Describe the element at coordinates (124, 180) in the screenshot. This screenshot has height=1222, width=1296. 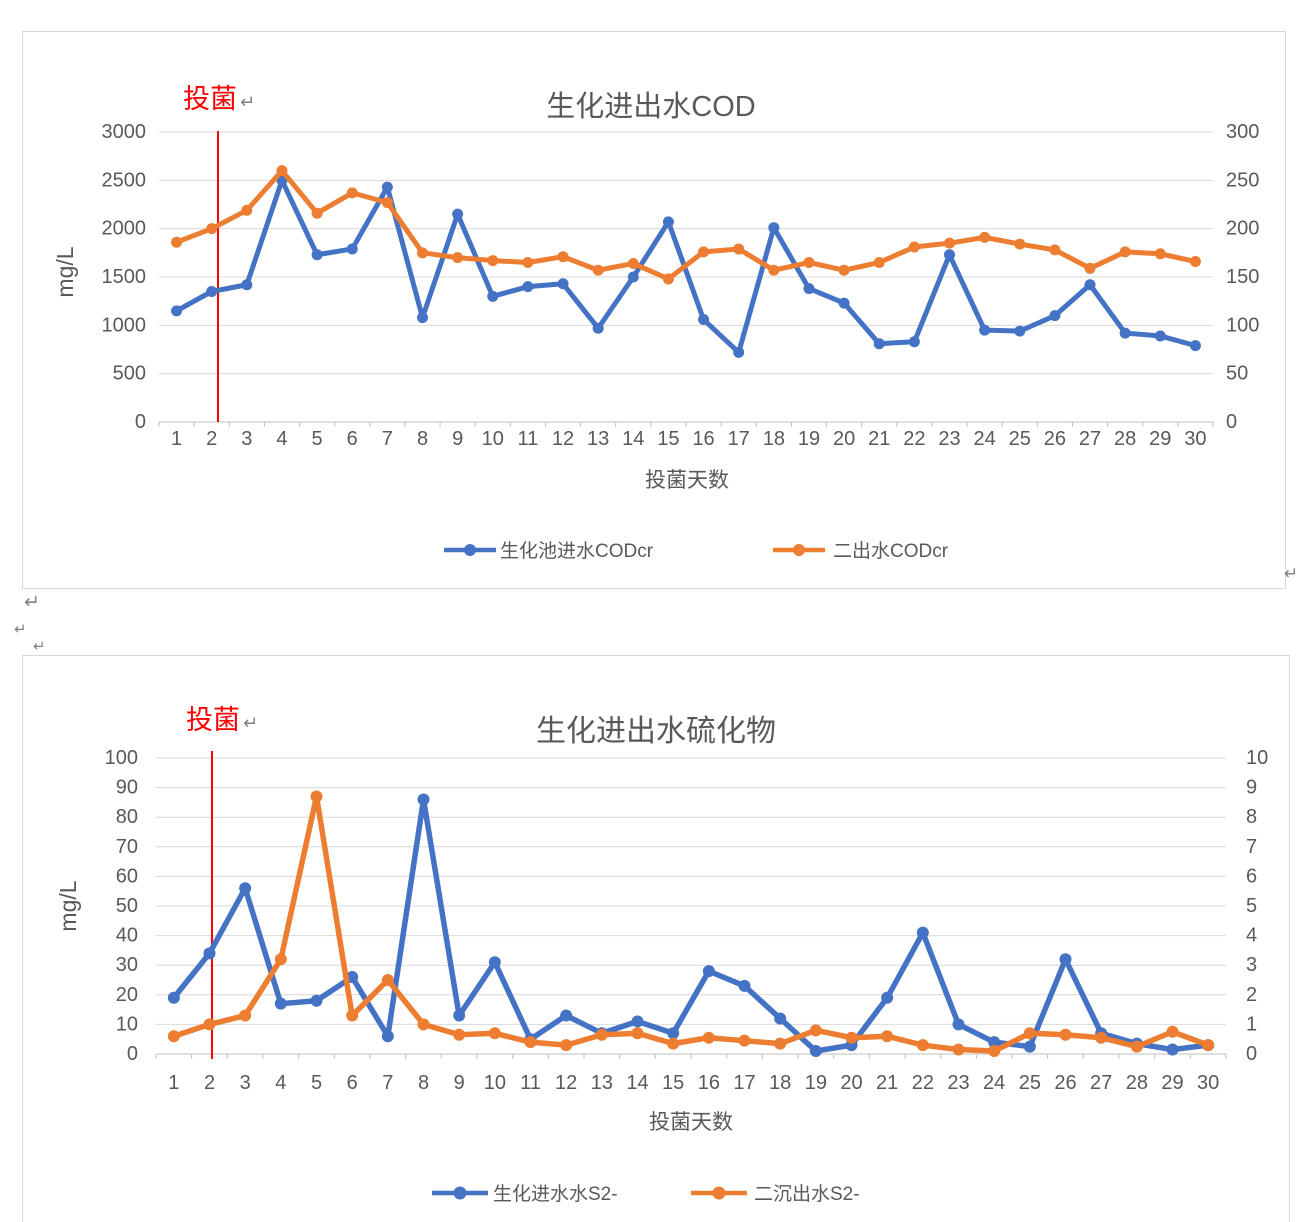
I see `y-left-tick-label: 2500` at that location.